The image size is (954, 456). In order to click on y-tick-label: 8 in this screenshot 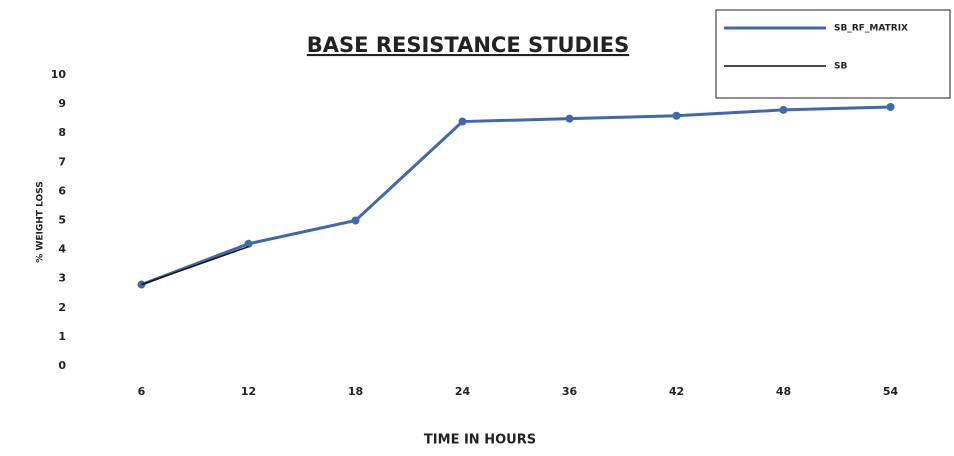, I will do `click(62, 132)`.